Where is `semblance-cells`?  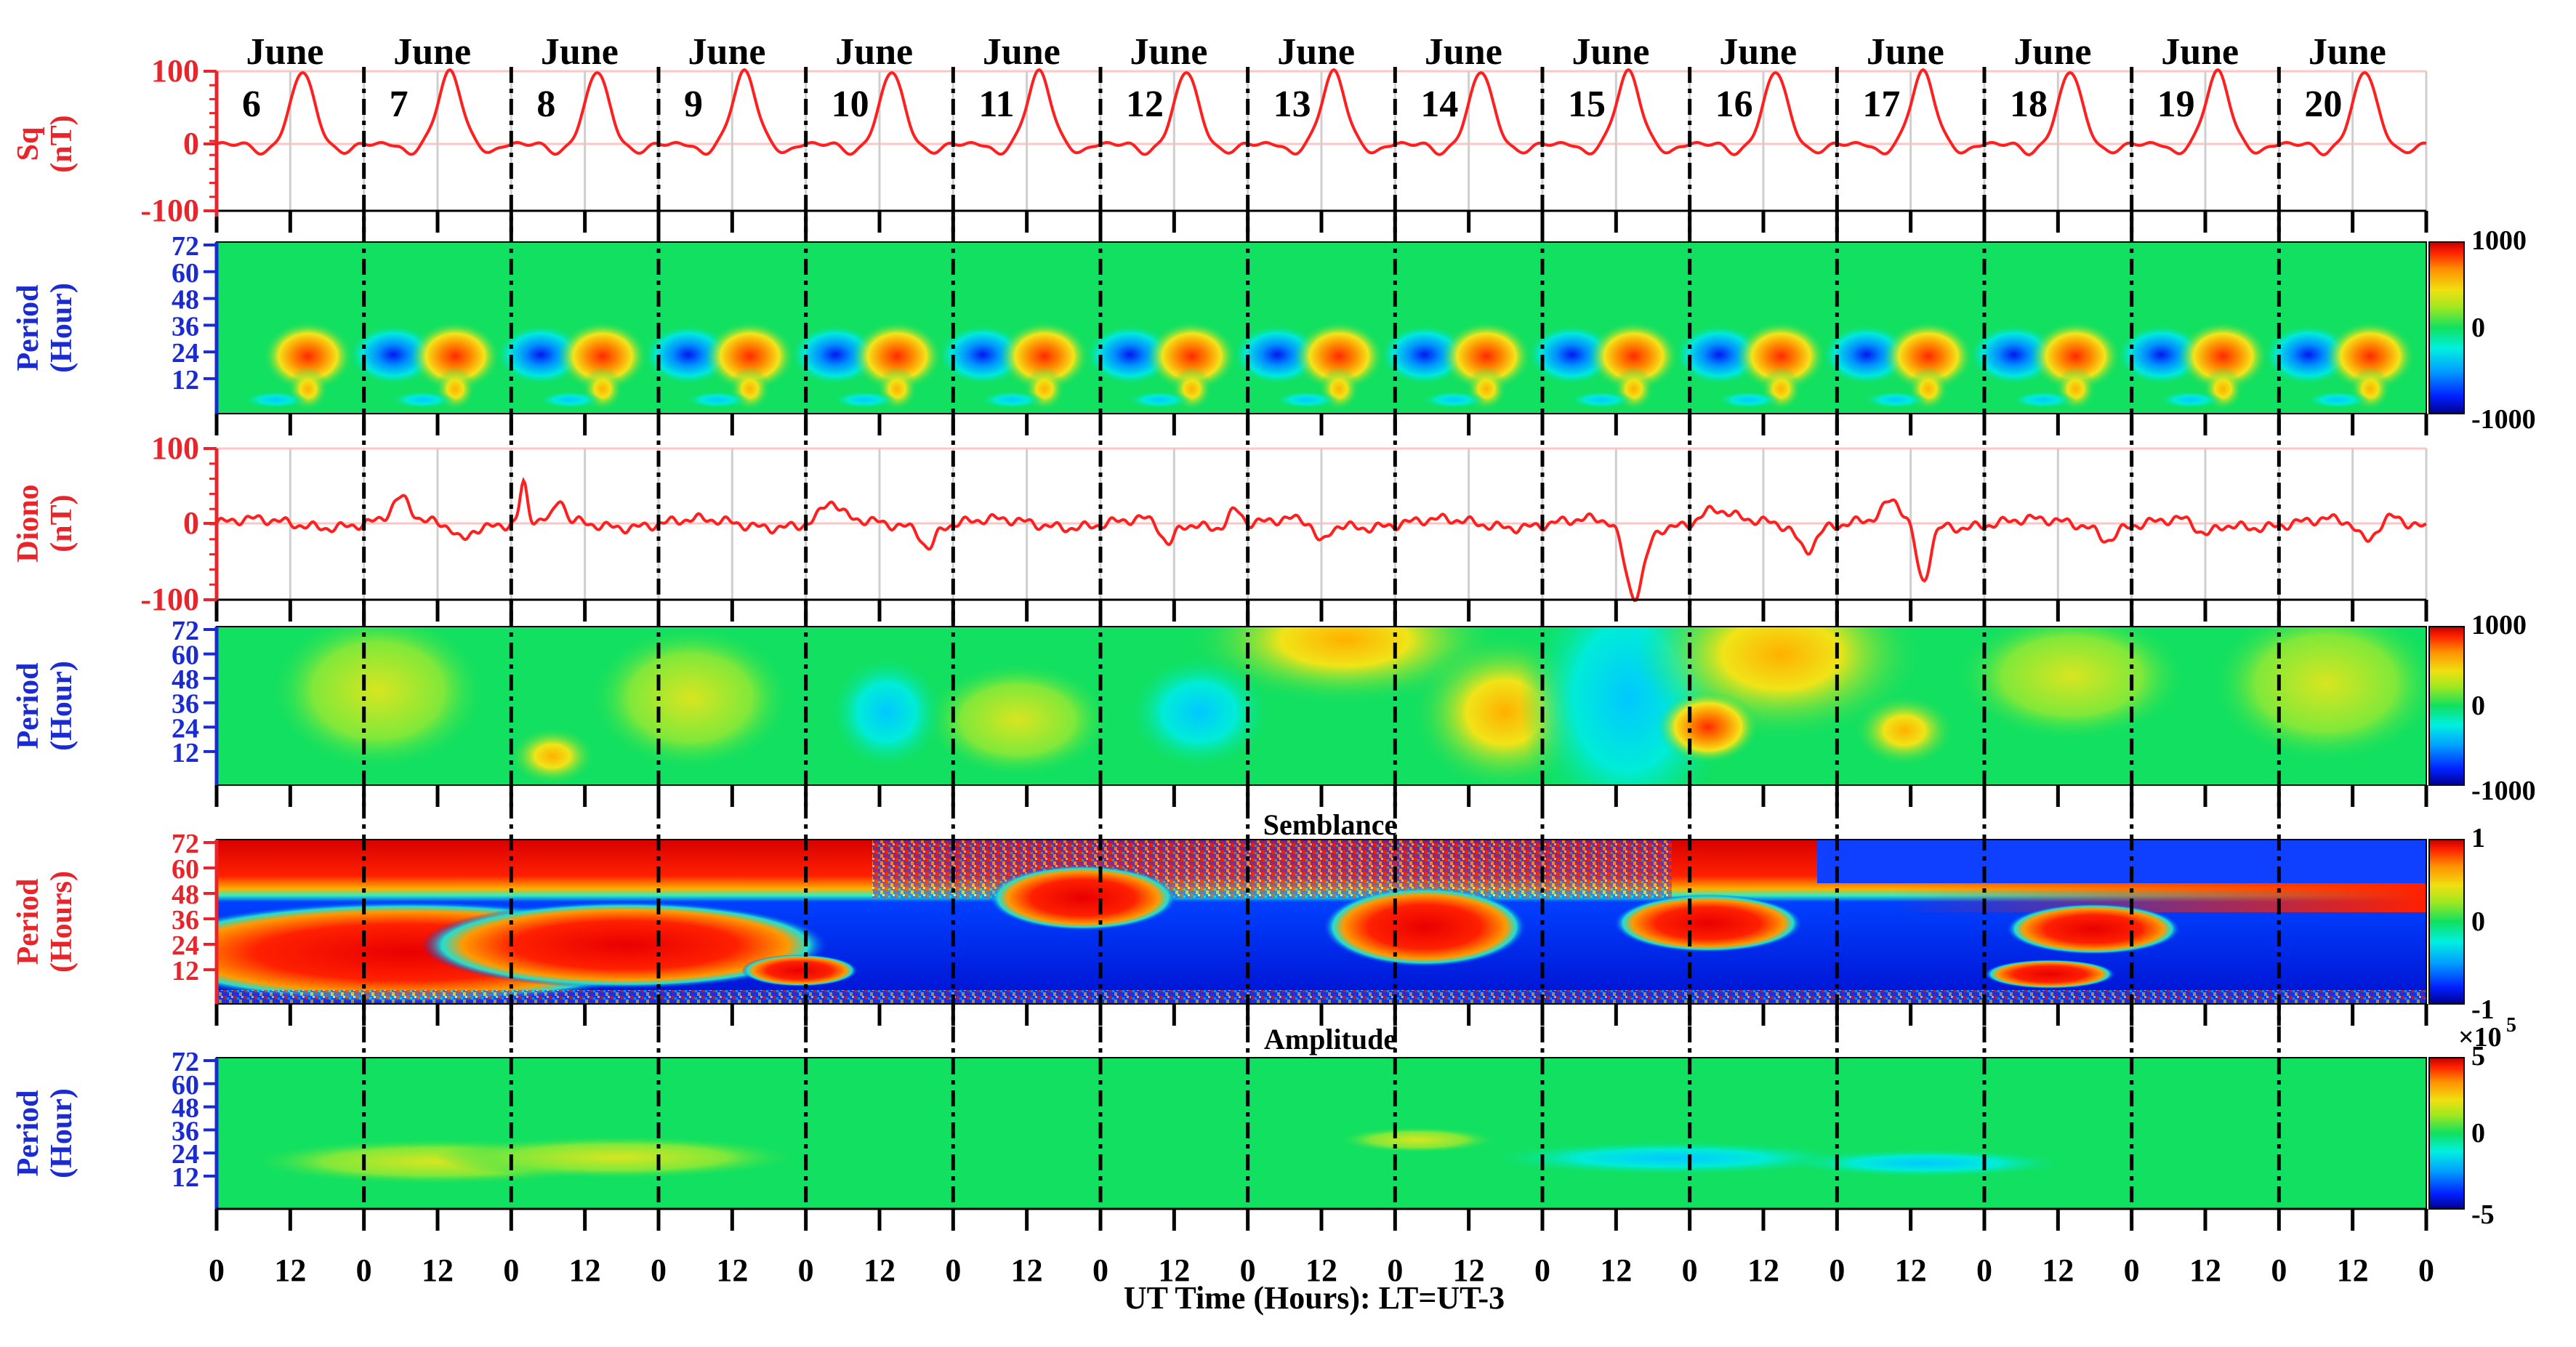 semblance-cells is located at coordinates (1321, 922).